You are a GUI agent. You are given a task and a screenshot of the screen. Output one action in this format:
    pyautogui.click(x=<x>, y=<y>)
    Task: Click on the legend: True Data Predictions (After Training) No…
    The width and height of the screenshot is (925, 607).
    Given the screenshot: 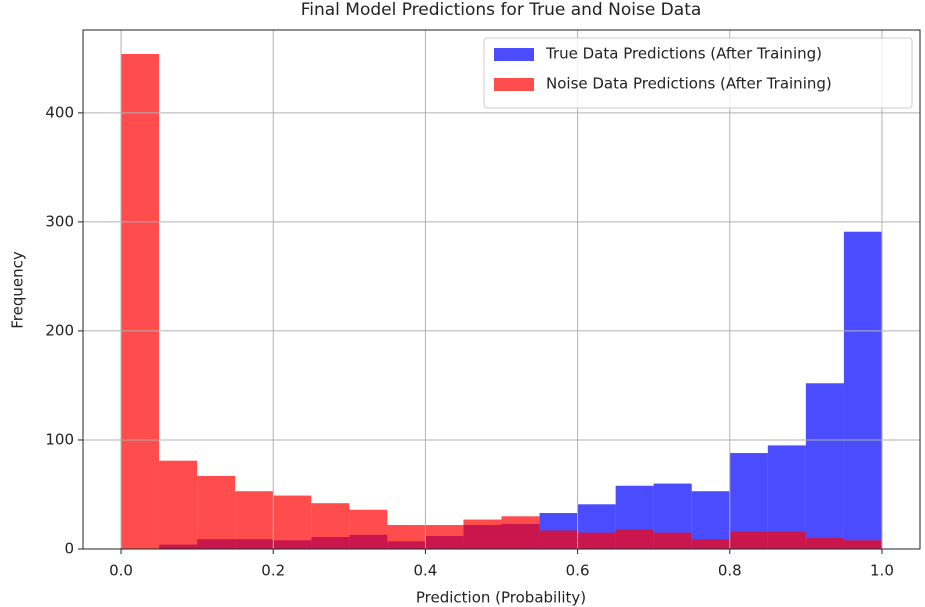 What is the action you would take?
    pyautogui.click(x=698, y=73)
    